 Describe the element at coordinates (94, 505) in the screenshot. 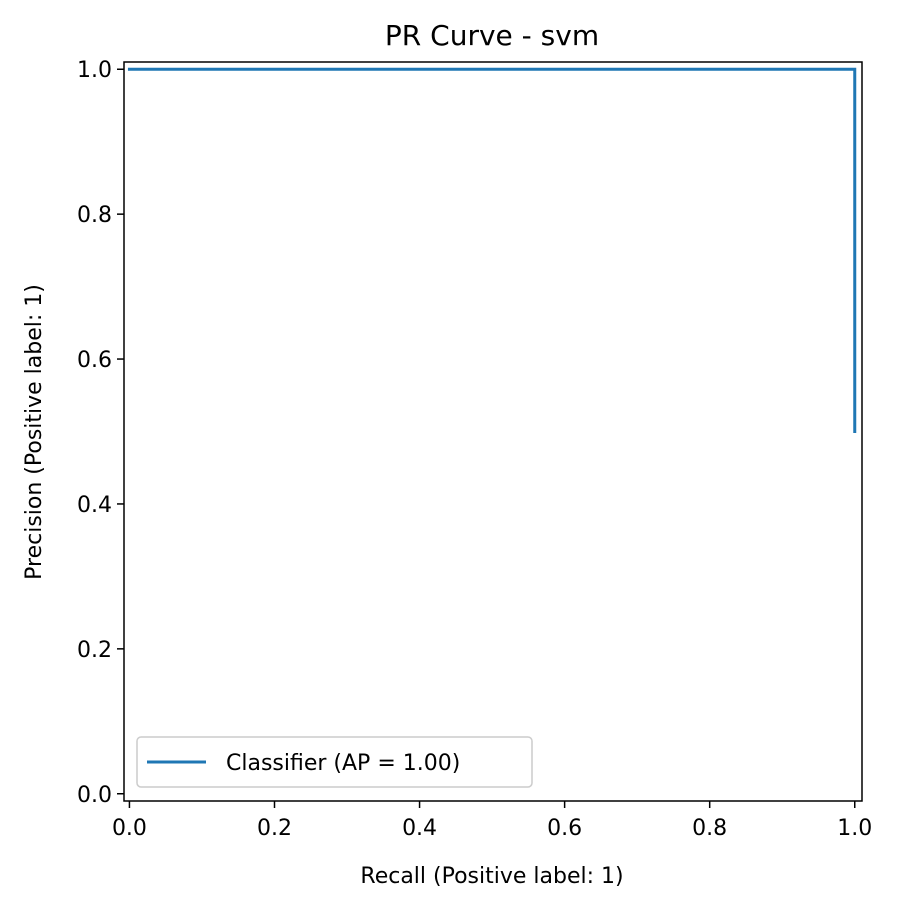

I see `y-tick-label: 0.4` at that location.